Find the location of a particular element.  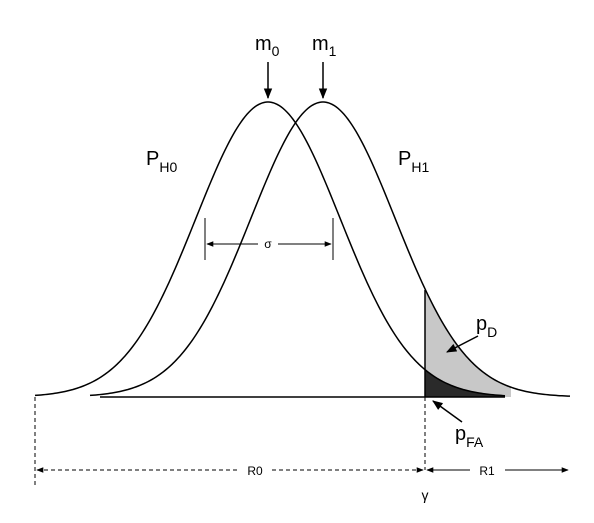

pd-region is located at coordinates (468, 342).